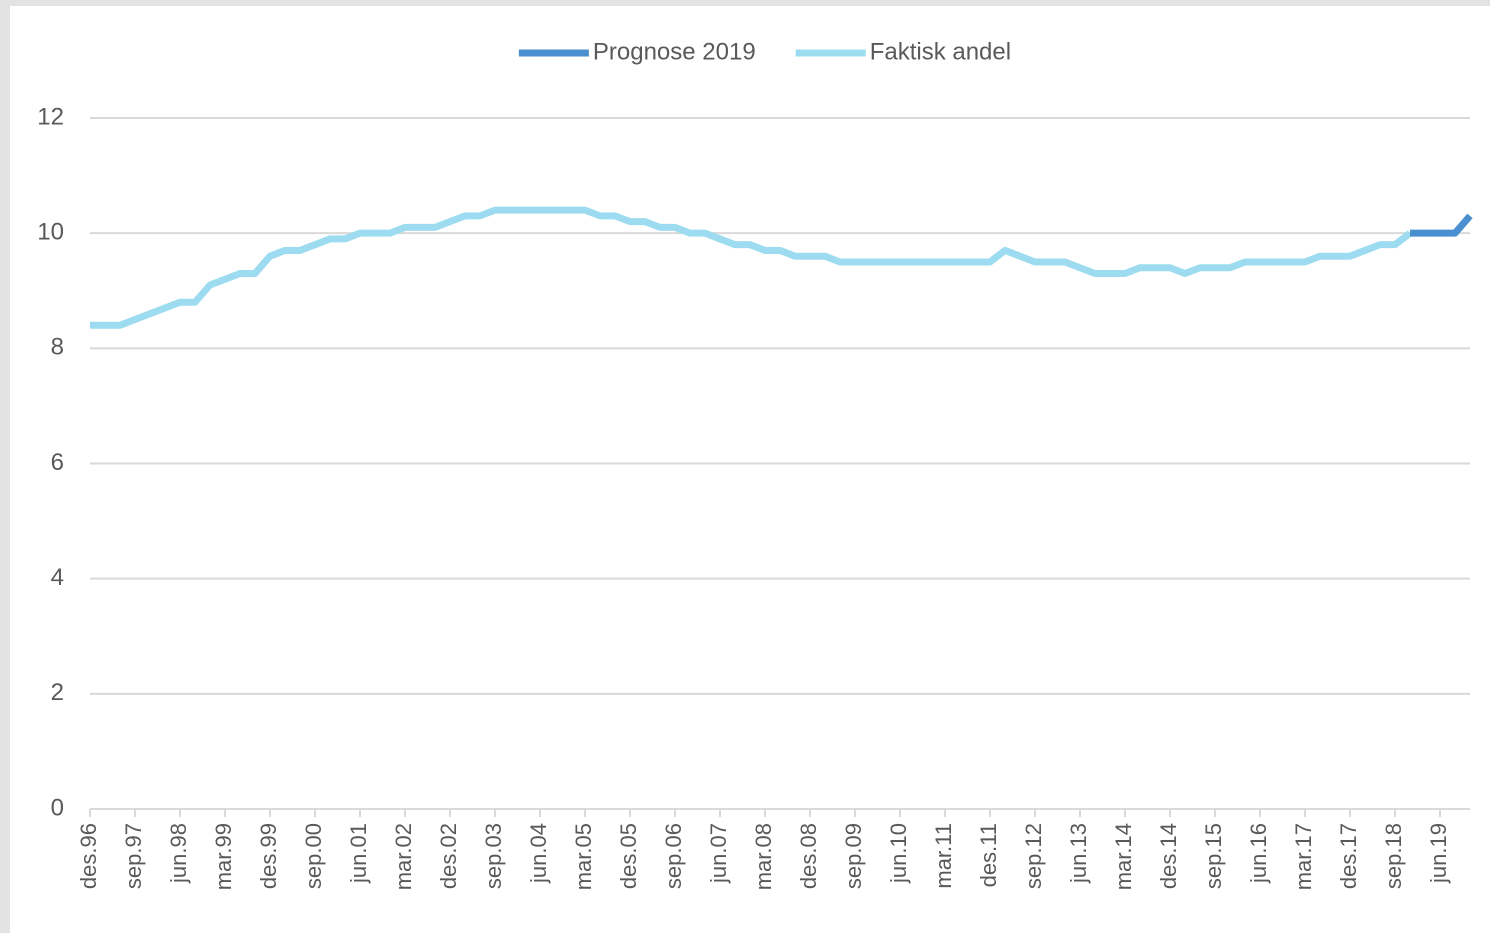  I want to click on x-tick-label: mar.02, so click(403, 856).